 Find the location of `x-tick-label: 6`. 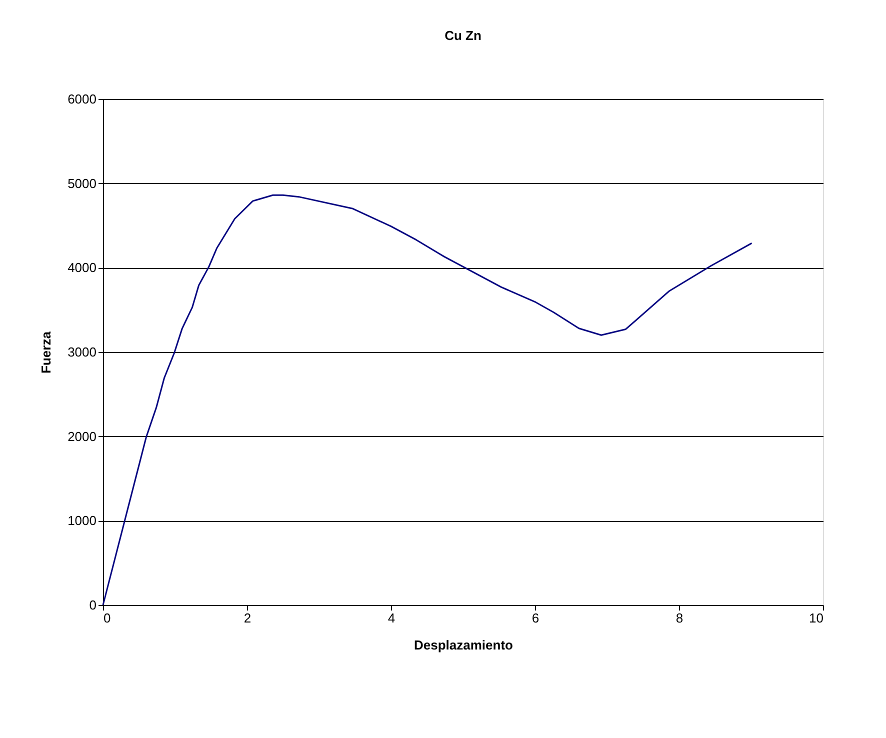

x-tick-label: 6 is located at coordinates (536, 618).